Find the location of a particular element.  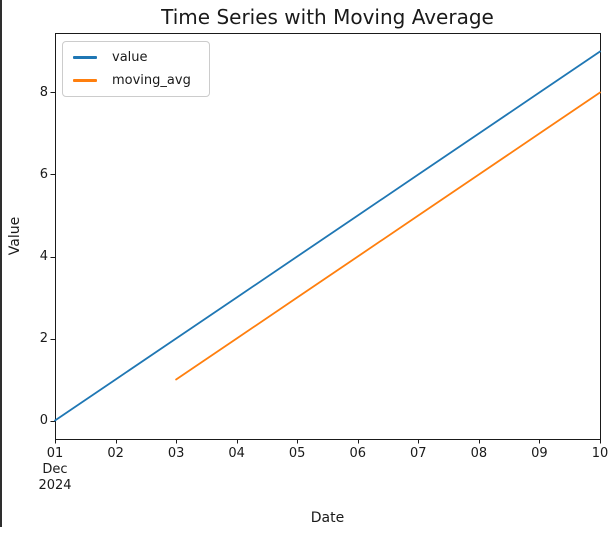

y-axis-label: Value is located at coordinates (15, 236).